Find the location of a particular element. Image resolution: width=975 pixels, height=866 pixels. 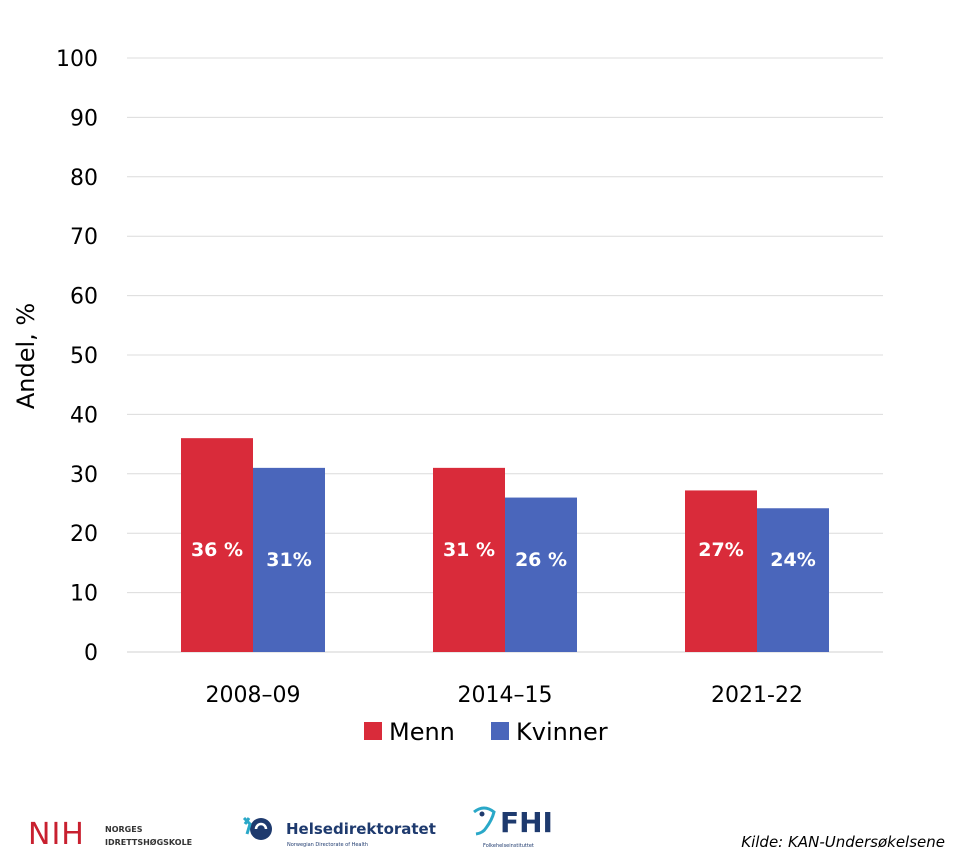

legend-swatch-kvinner is located at coordinates (500, 731).